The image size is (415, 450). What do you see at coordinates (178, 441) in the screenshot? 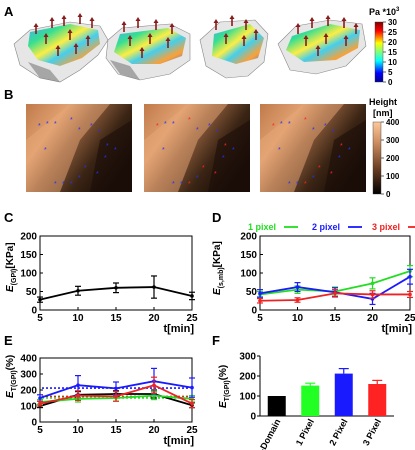
I see `x-axis-label: t[min]` at bounding box center [178, 441].